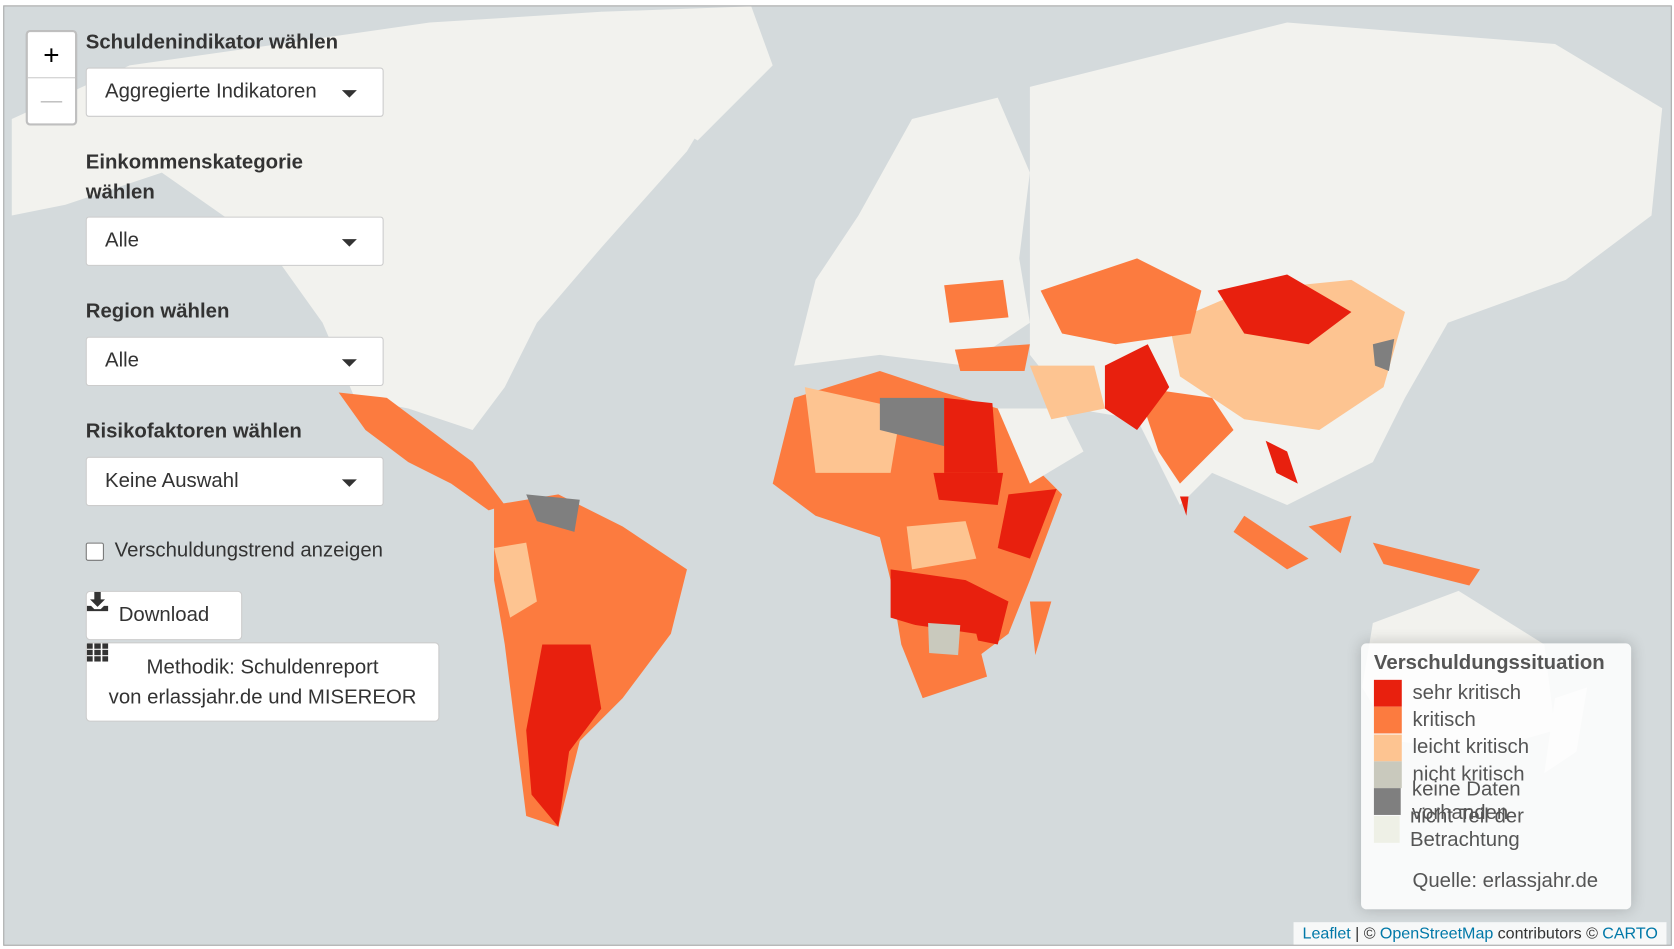  I want to click on attribution-link: Leaflet, so click(1326, 933).